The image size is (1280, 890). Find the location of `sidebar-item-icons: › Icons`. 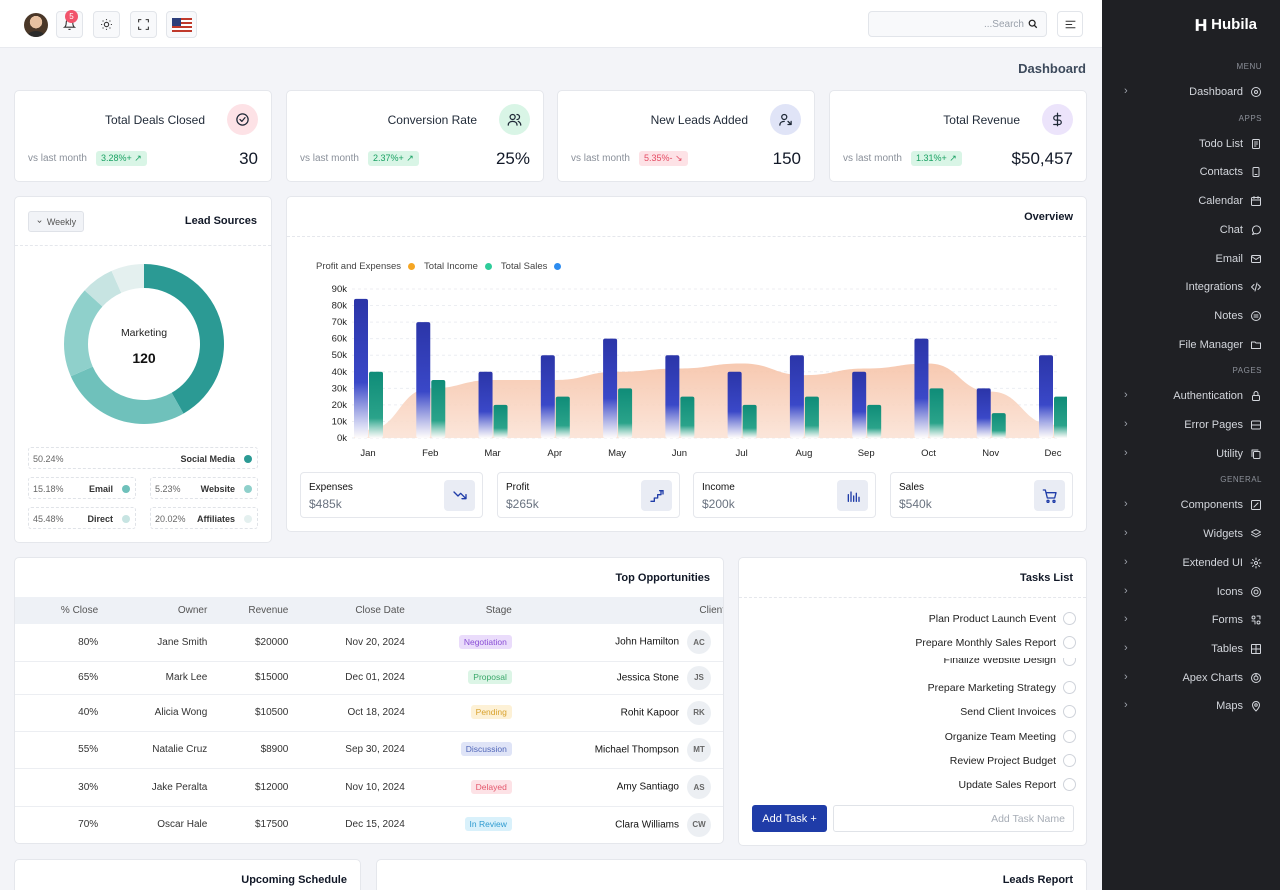

sidebar-item-icons: › Icons is located at coordinates (1191, 592).